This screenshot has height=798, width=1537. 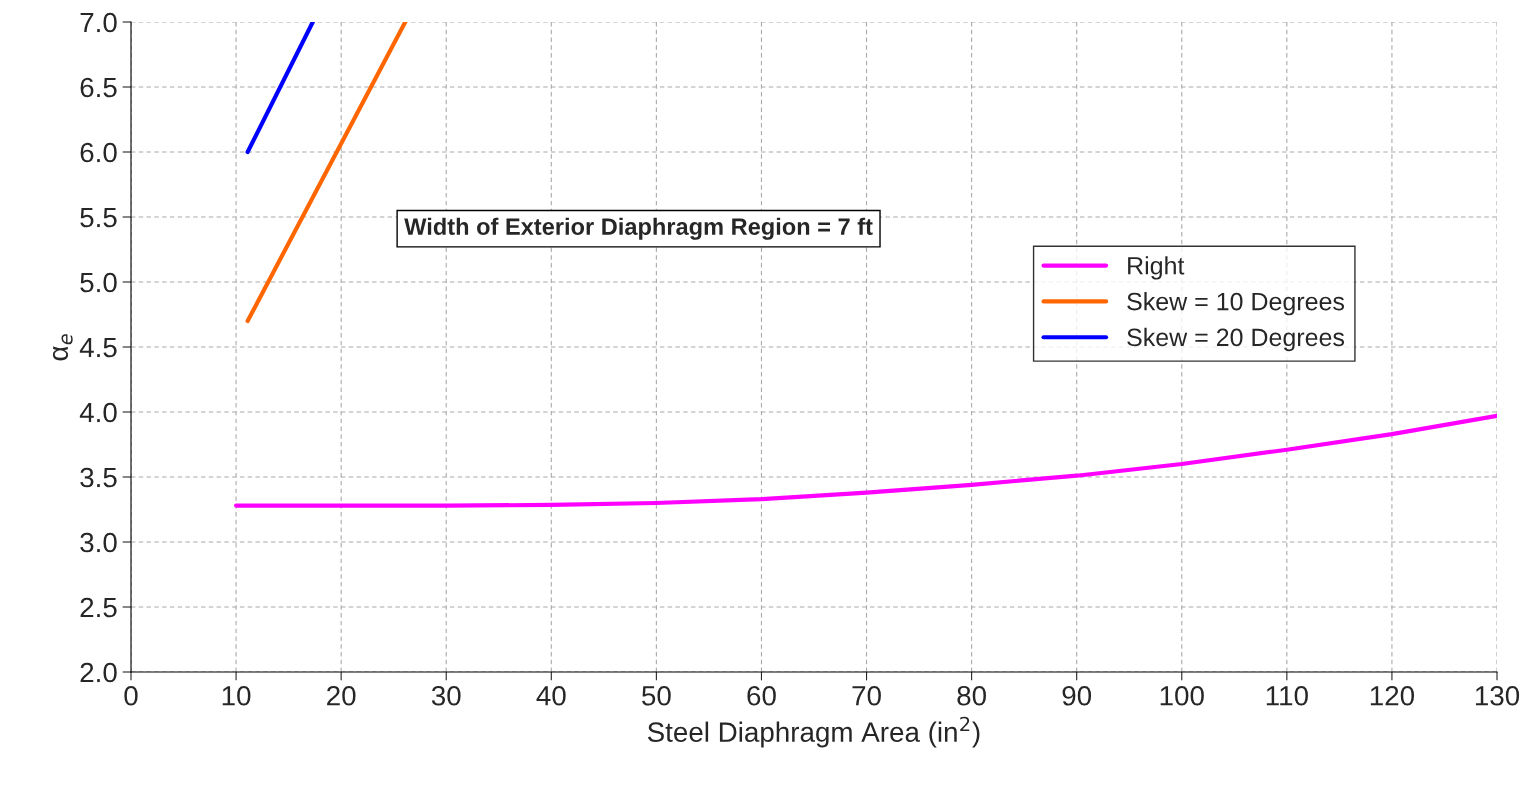 What do you see at coordinates (131, 695) in the screenshot?
I see `x-tick-label: 0` at bounding box center [131, 695].